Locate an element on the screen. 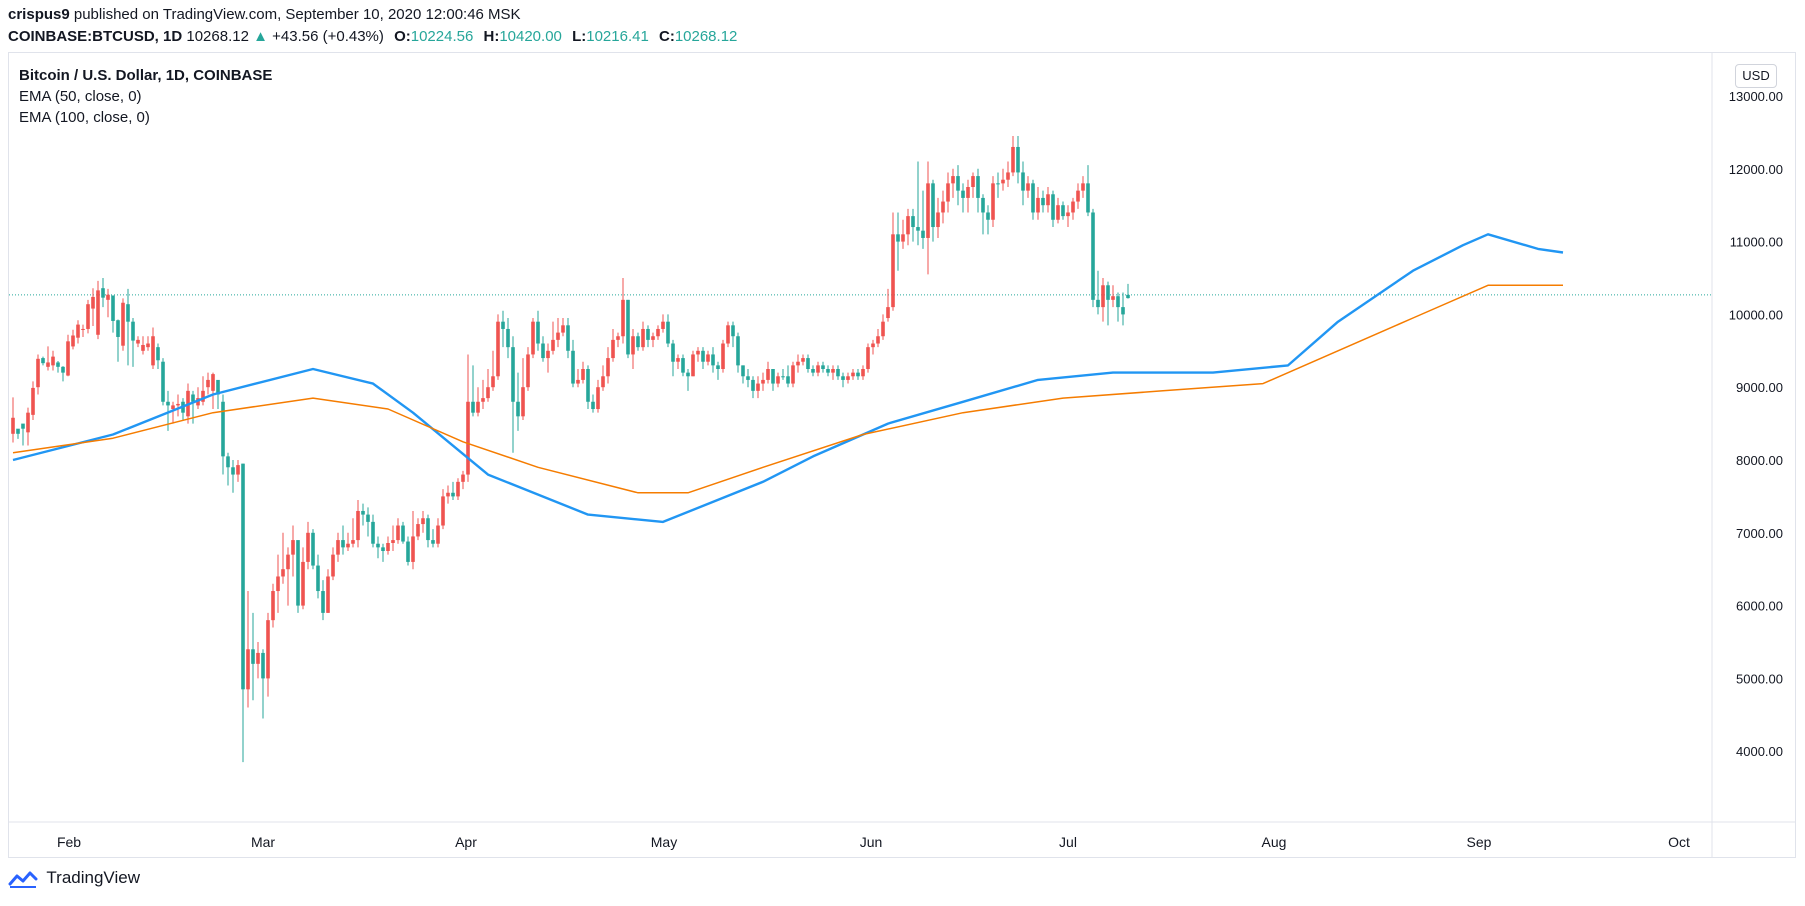  price-change: +43.56 (+0.43%) is located at coordinates (328, 36).